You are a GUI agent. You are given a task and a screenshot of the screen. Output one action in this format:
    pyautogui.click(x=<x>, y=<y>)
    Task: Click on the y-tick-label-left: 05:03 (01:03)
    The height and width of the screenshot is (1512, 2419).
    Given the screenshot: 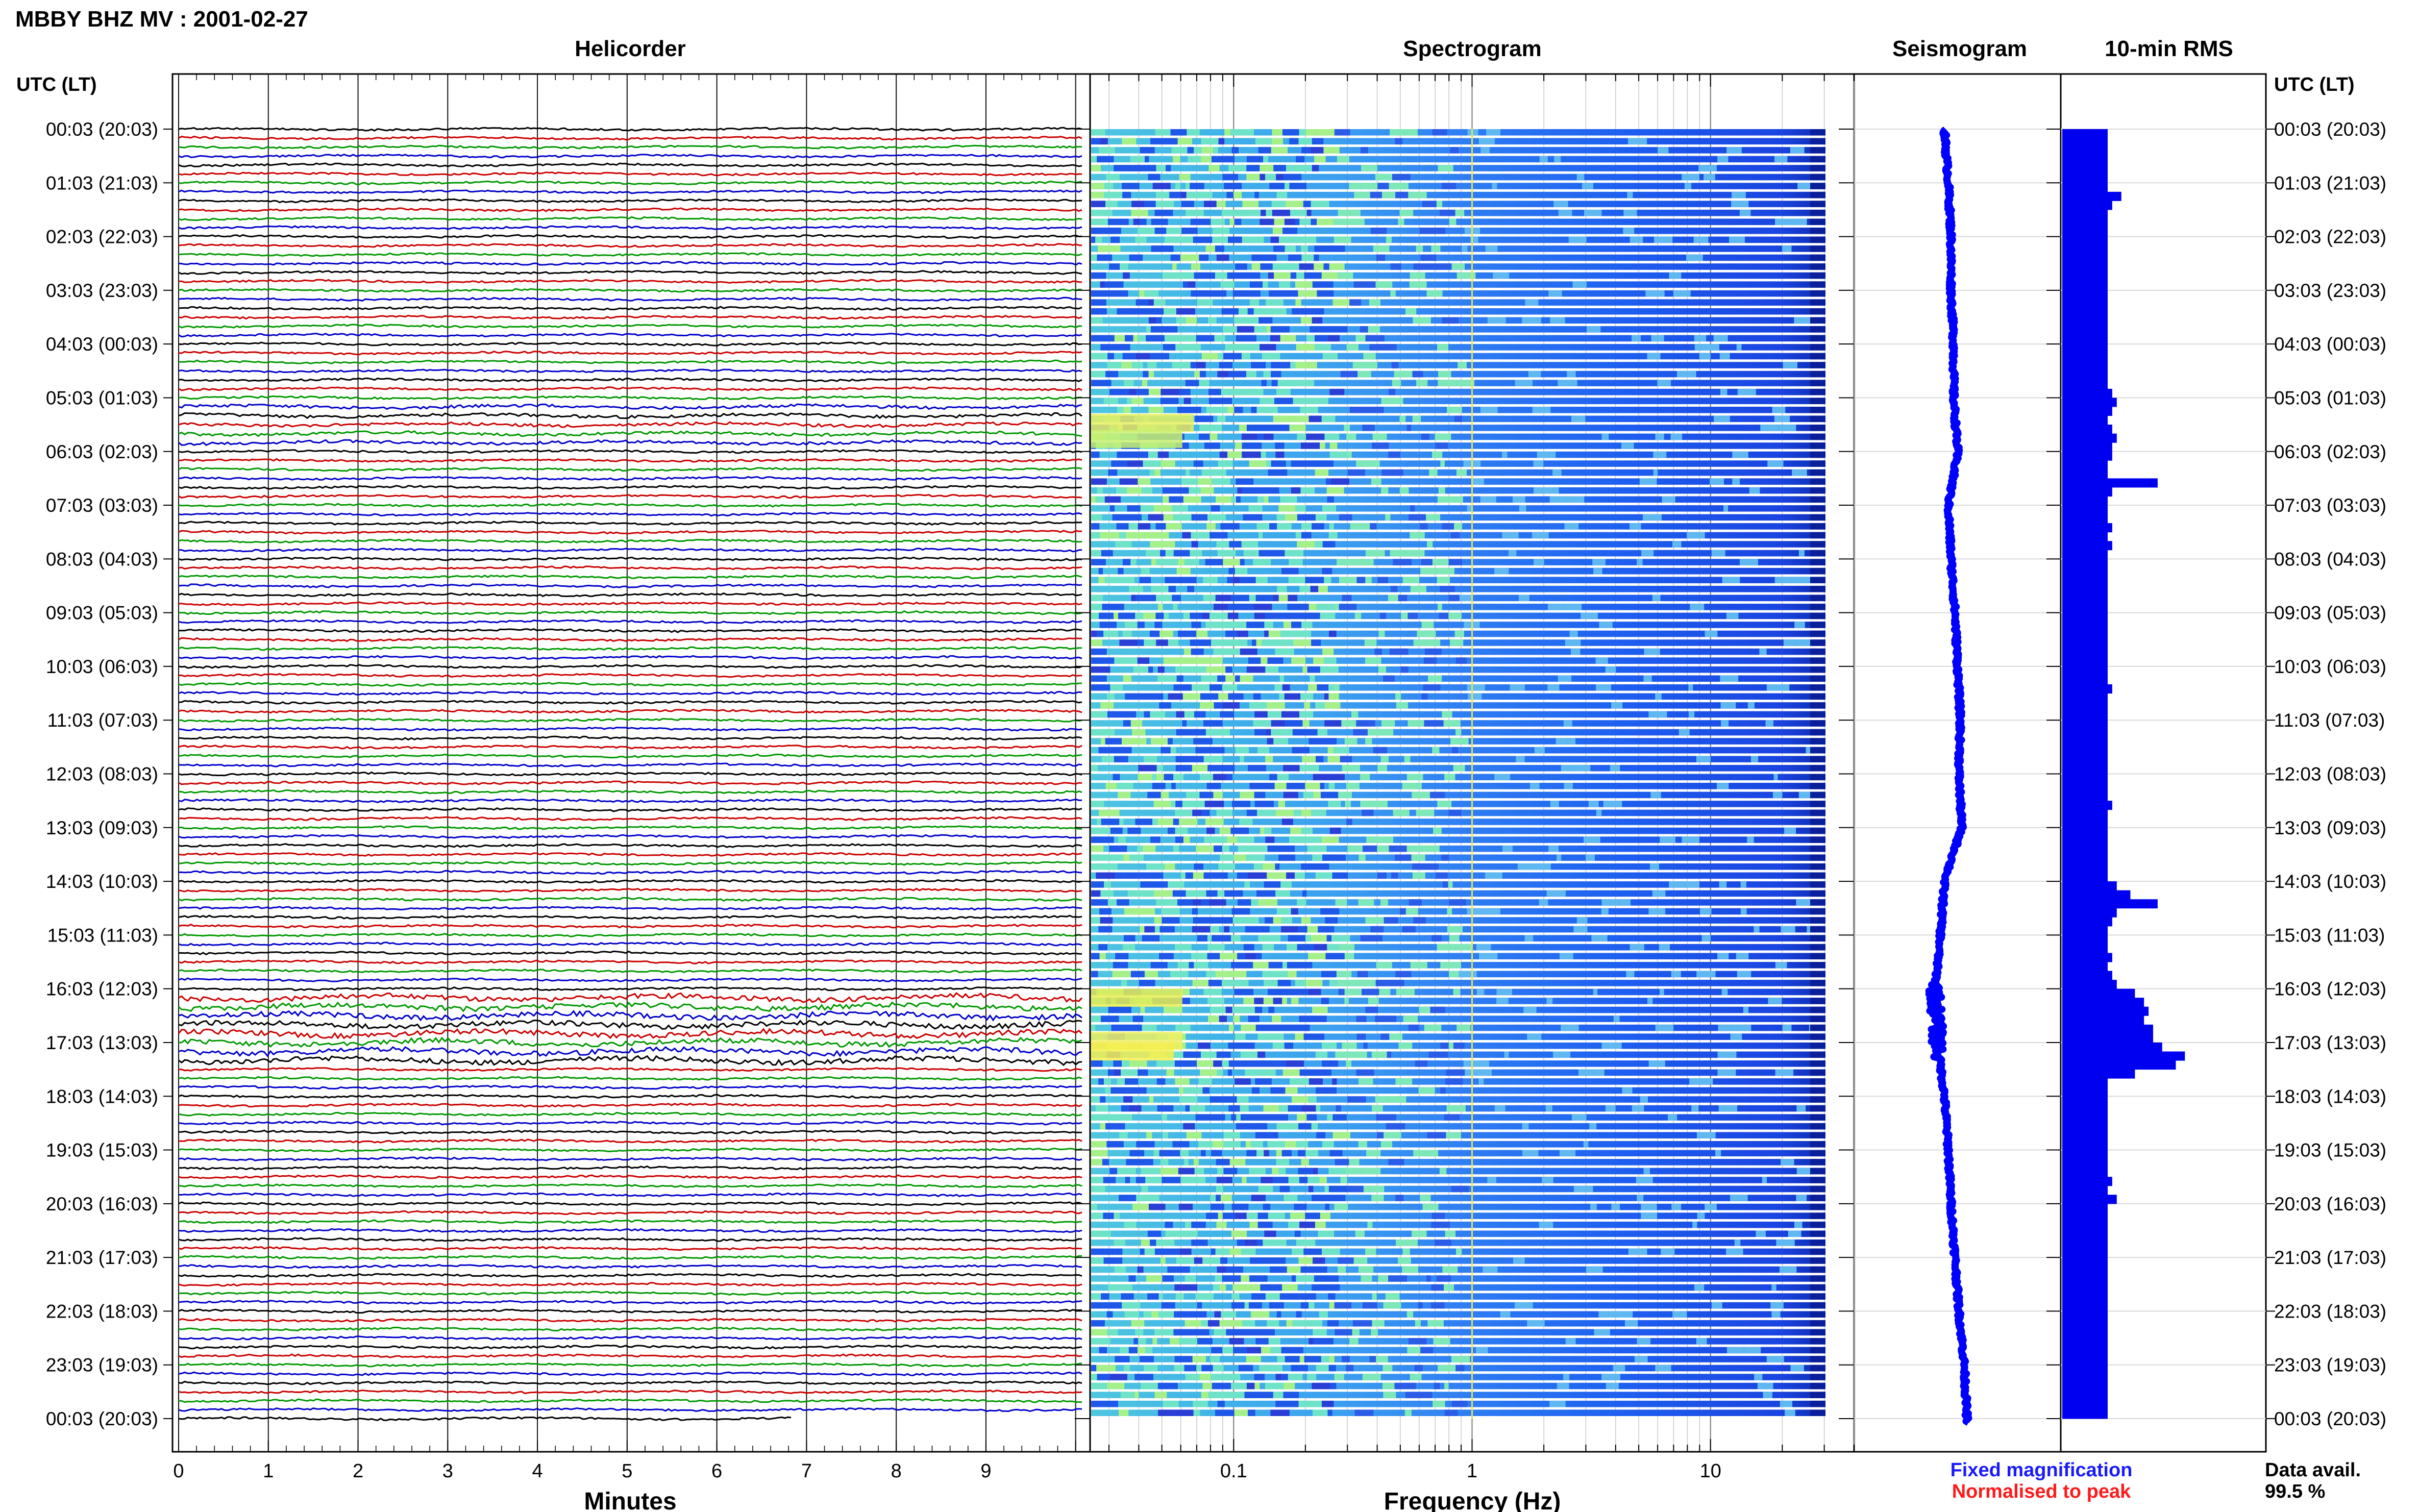 What is the action you would take?
    pyautogui.click(x=102, y=397)
    